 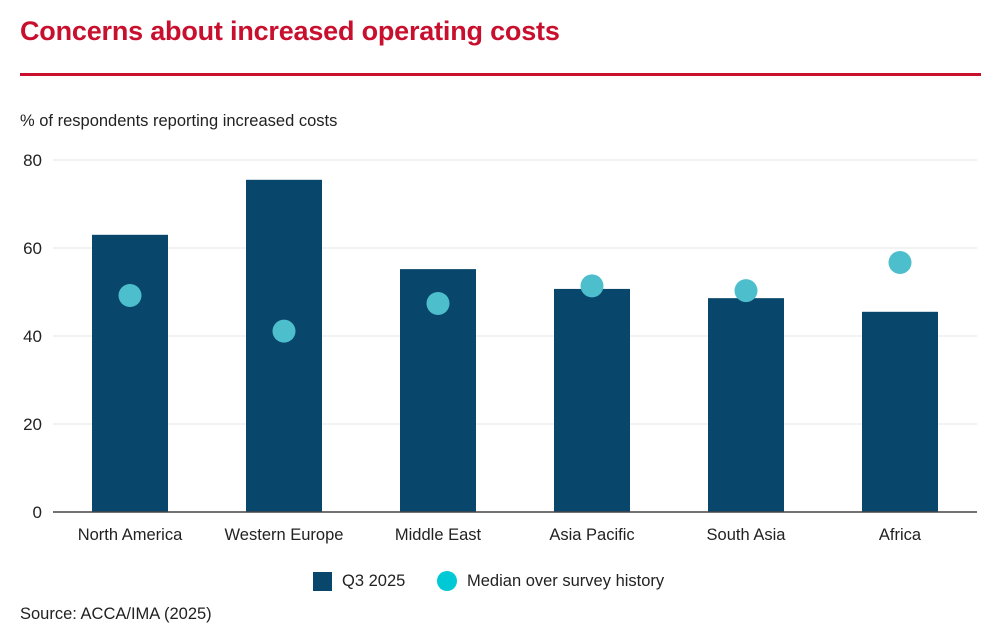 I want to click on y-tick-label: 40, so click(x=32, y=336).